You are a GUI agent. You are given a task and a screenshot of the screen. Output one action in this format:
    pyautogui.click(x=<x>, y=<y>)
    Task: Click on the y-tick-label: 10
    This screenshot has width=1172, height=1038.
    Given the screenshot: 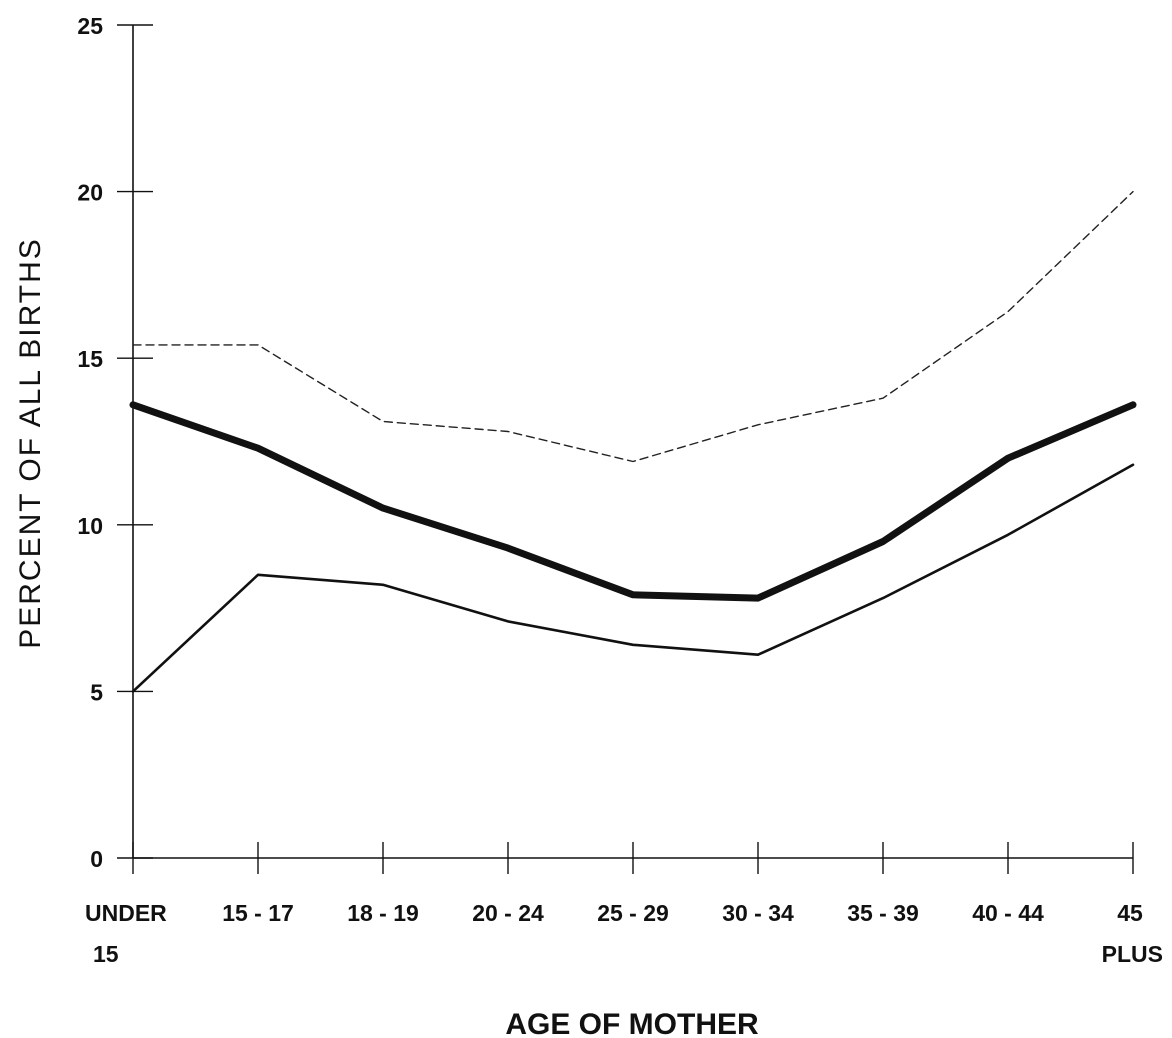 What is the action you would take?
    pyautogui.click(x=90, y=526)
    